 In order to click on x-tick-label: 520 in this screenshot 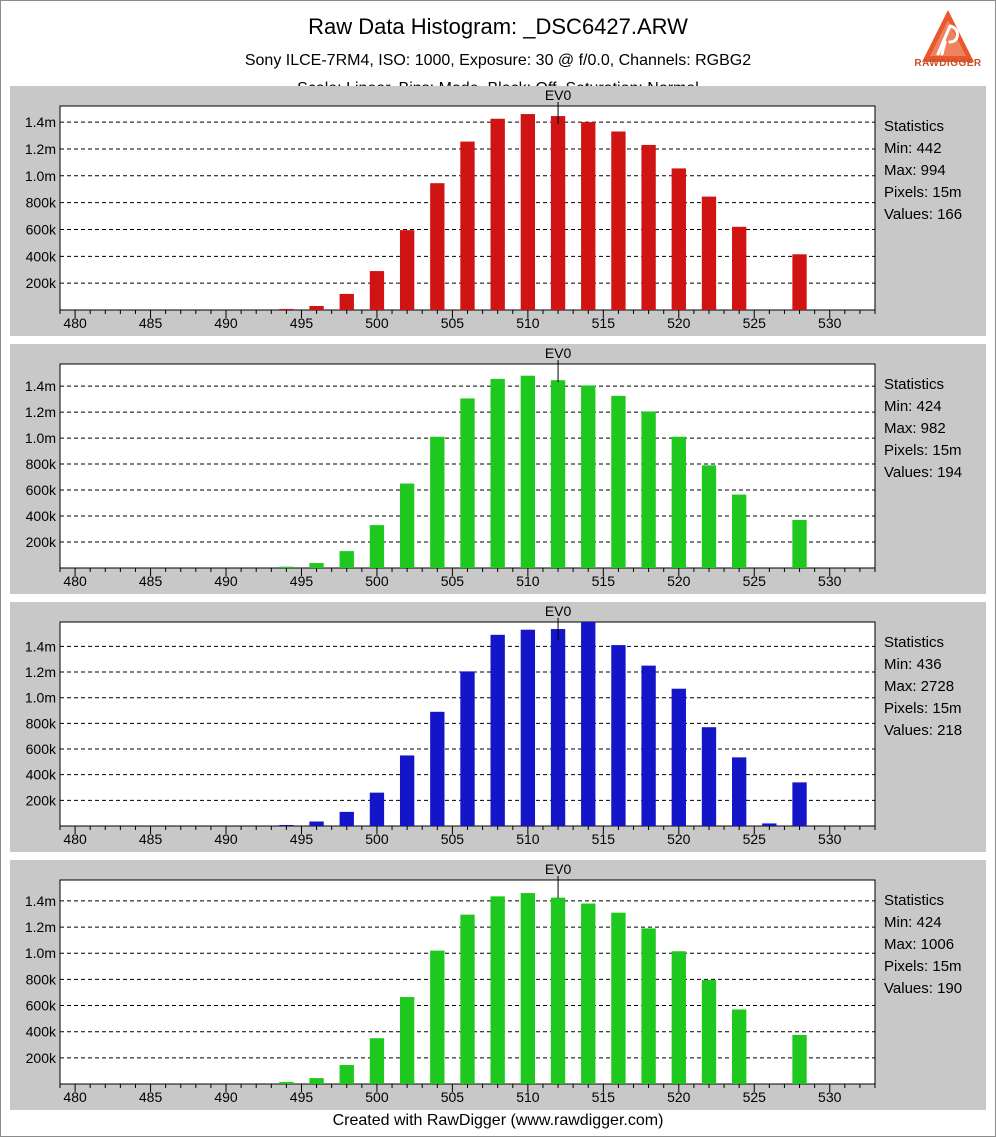, I will do `click(679, 839)`.